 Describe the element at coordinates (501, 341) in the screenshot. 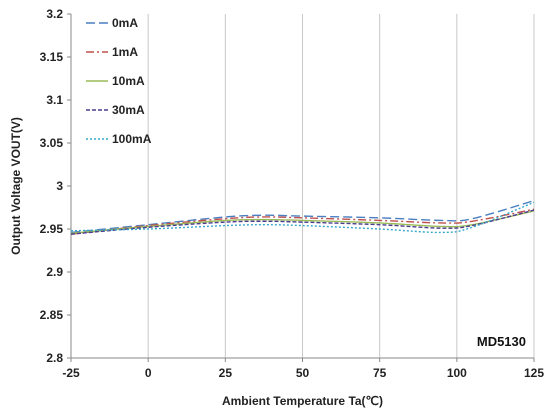

I see `chart-annotation: MD5130` at that location.